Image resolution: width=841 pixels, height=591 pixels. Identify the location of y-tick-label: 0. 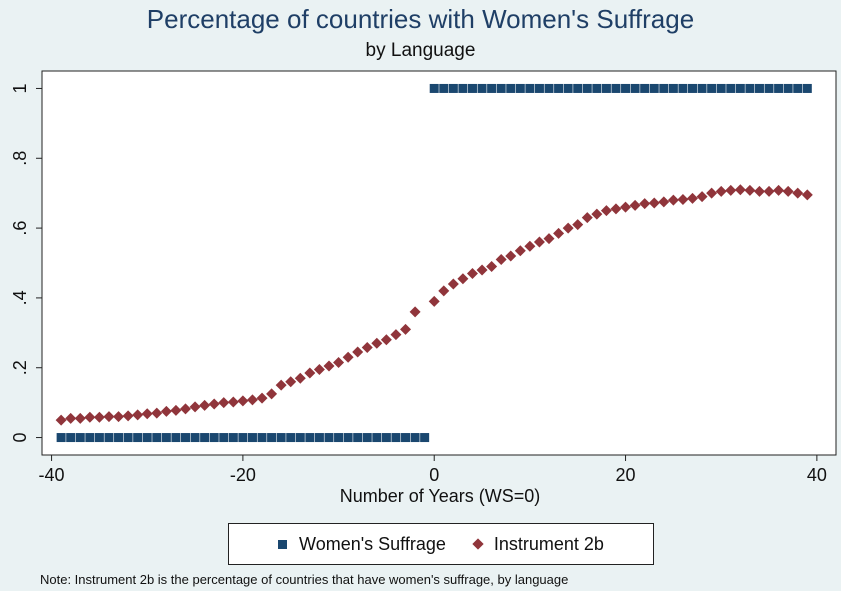
(20, 438).